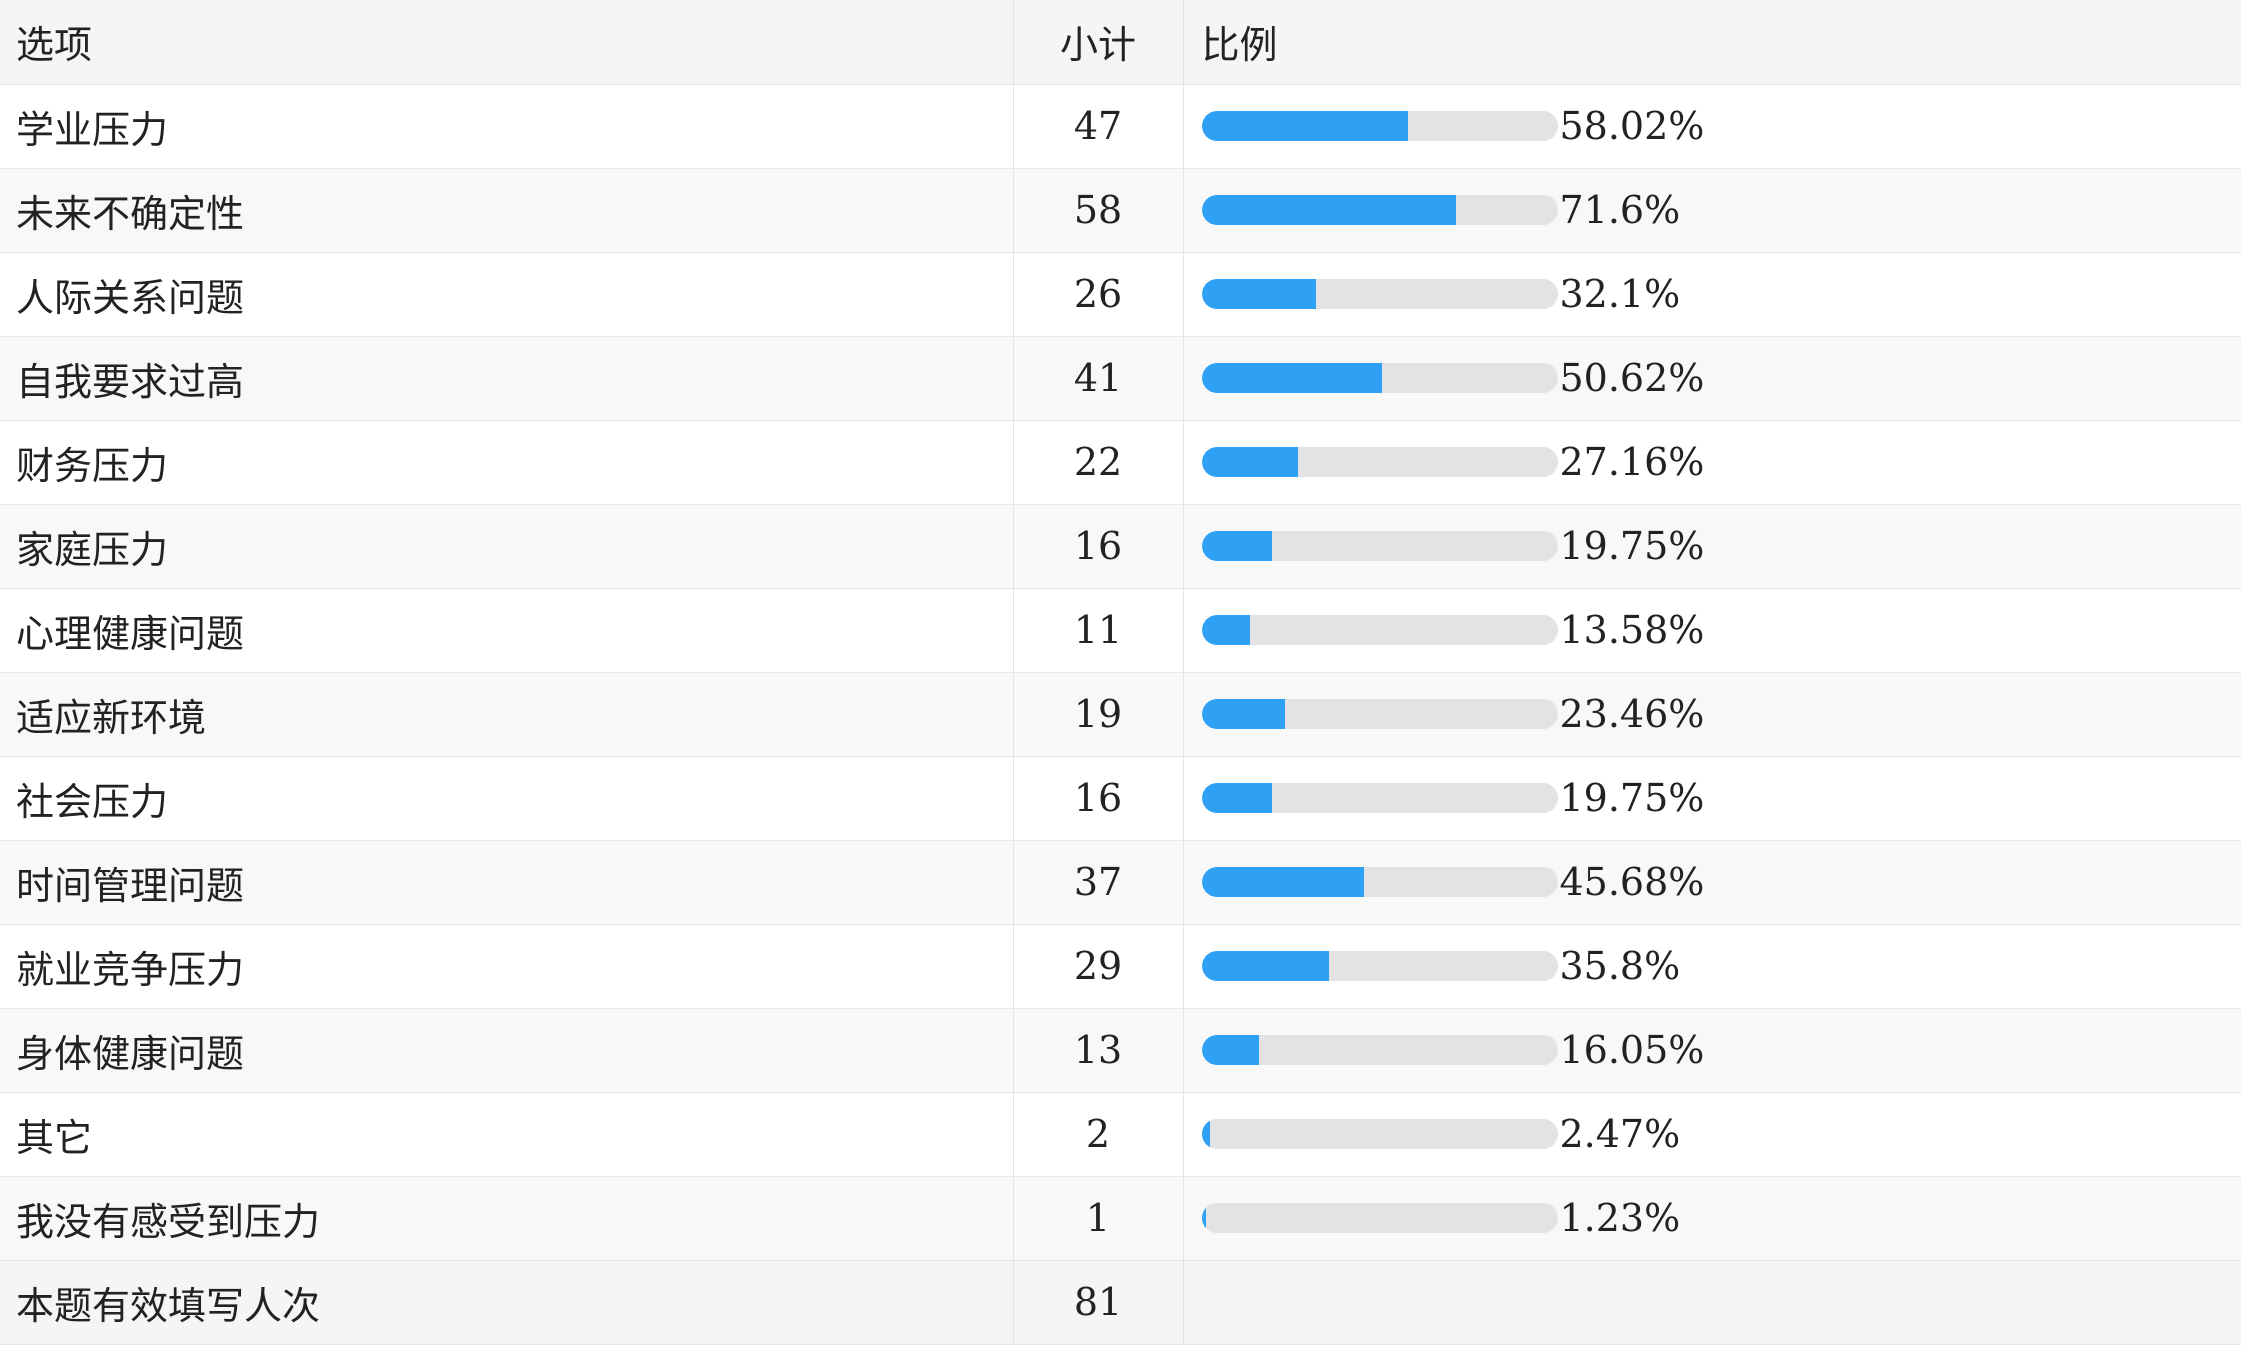  Describe the element at coordinates (1632, 630) in the screenshot. I see `row-percent: 13.58%` at that location.